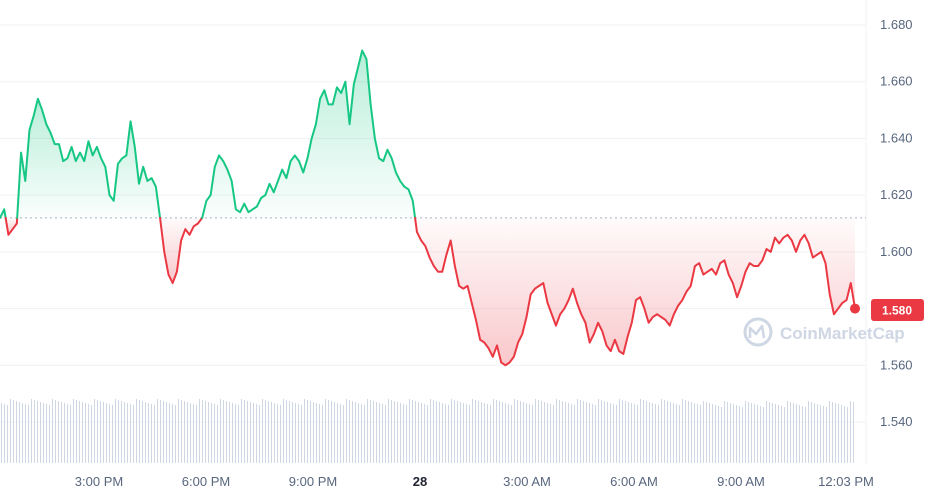 Image resolution: width=928 pixels, height=495 pixels. What do you see at coordinates (896, 194) in the screenshot?
I see `y-tick-label: 1.620` at bounding box center [896, 194].